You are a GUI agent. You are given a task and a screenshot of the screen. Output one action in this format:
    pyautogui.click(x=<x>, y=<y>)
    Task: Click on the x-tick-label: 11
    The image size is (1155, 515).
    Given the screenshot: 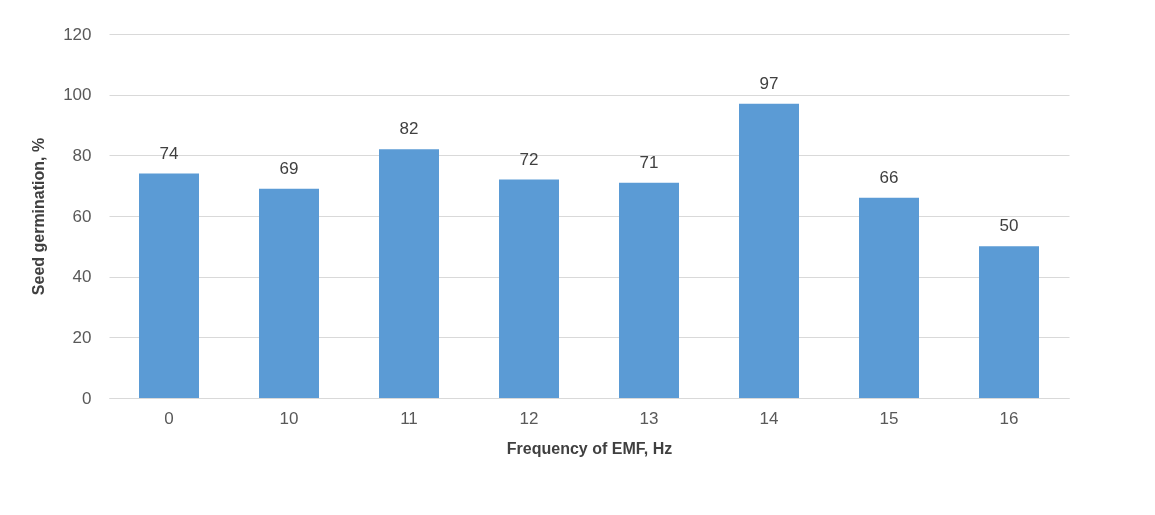 What is the action you would take?
    pyautogui.click(x=409, y=418)
    